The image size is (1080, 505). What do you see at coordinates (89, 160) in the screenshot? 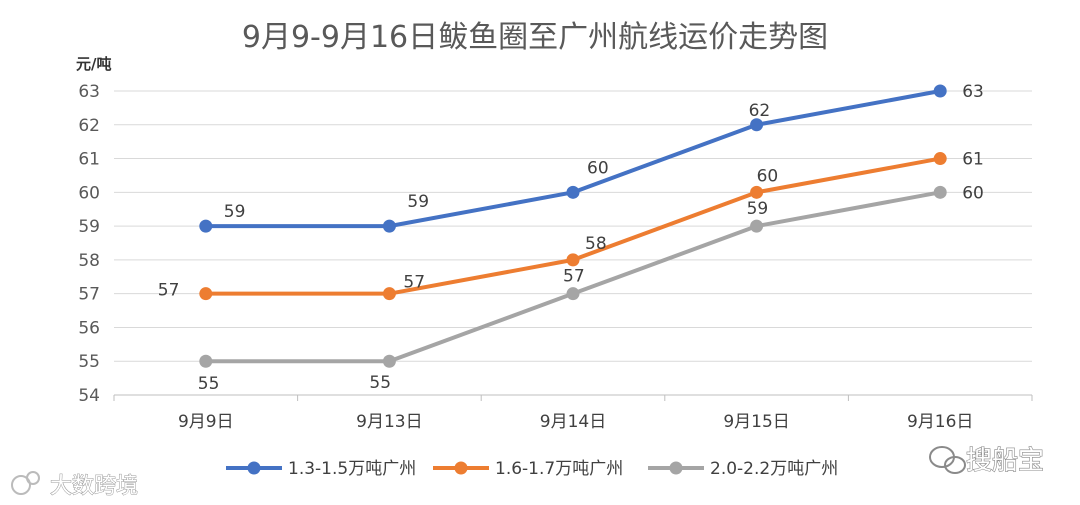
I see `y-tick-label: 61` at bounding box center [89, 160].